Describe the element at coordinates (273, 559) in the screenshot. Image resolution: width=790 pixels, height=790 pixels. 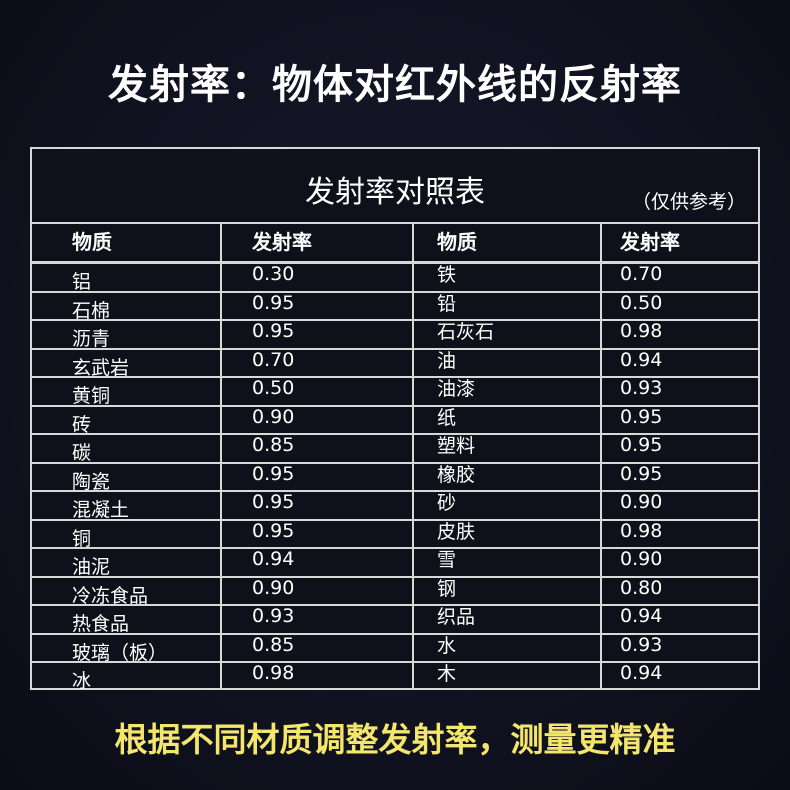
I see `cell-emissivity: 0.94` at that location.